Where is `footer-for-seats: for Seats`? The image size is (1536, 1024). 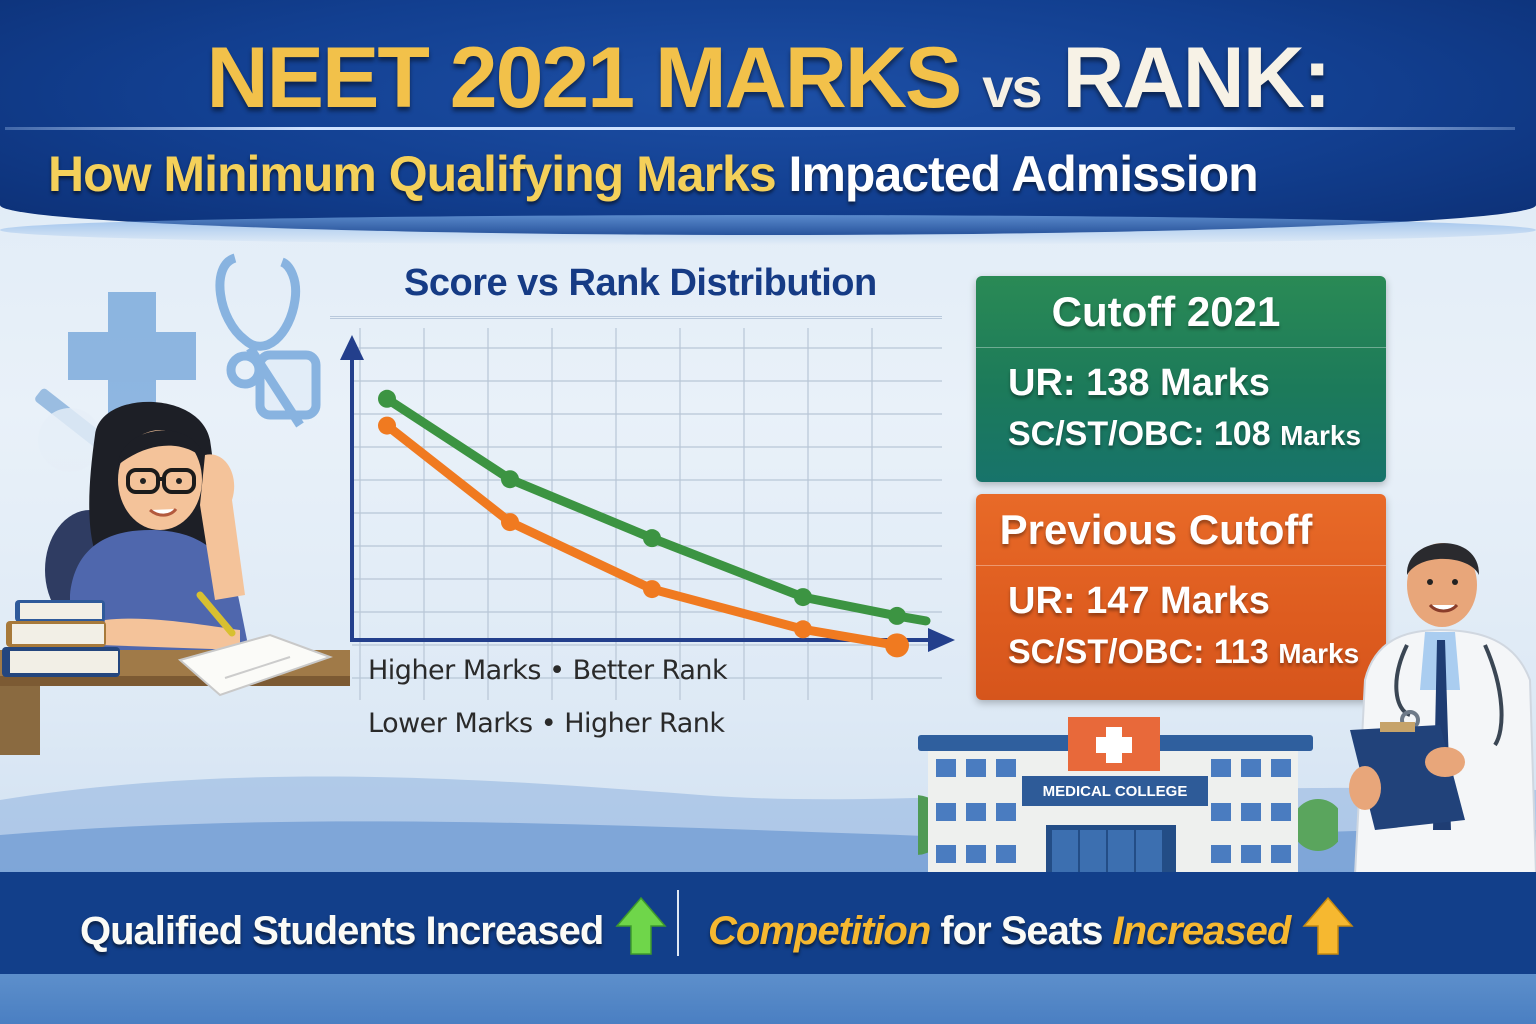 footer-for-seats: for Seats is located at coordinates (1021, 930).